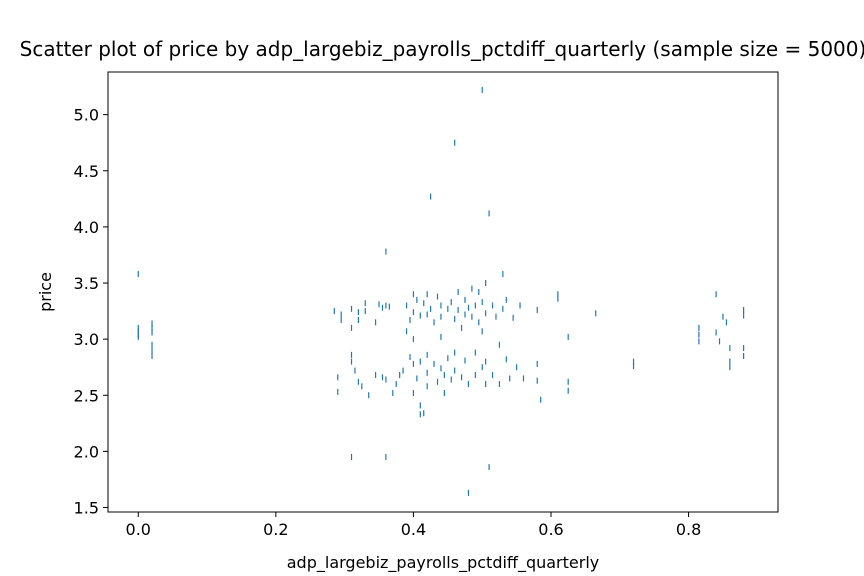 This screenshot has width=864, height=576. What do you see at coordinates (86, 395) in the screenshot?
I see `y-tick-label: 2.5` at bounding box center [86, 395].